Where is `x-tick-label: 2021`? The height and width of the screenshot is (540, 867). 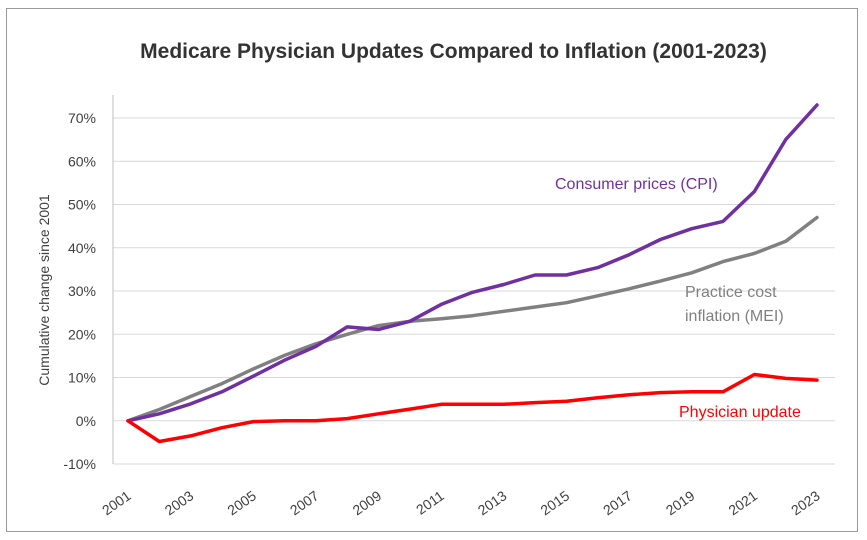
x-tick-label: 2021 is located at coordinates (742, 502).